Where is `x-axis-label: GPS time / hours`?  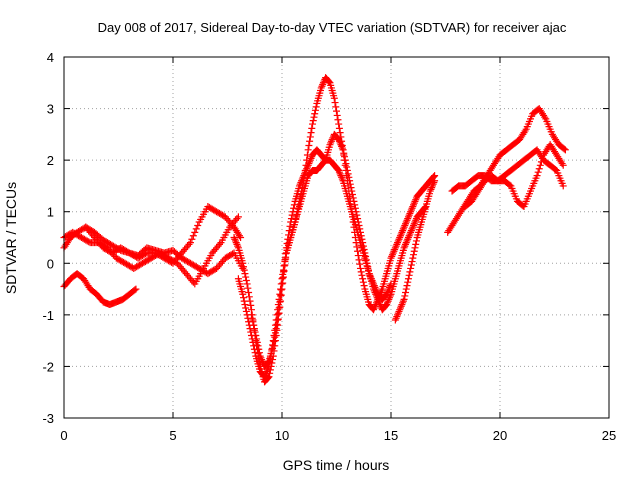 x-axis-label: GPS time / hours is located at coordinates (336, 465).